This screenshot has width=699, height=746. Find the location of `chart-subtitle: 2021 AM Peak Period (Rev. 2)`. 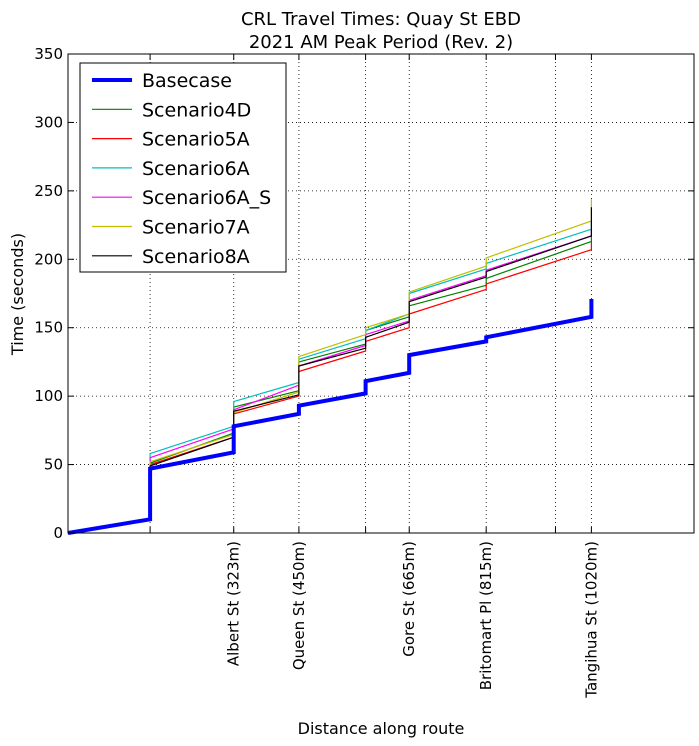

chart-subtitle: 2021 AM Peak Period (Rev. 2) is located at coordinates (381, 42).